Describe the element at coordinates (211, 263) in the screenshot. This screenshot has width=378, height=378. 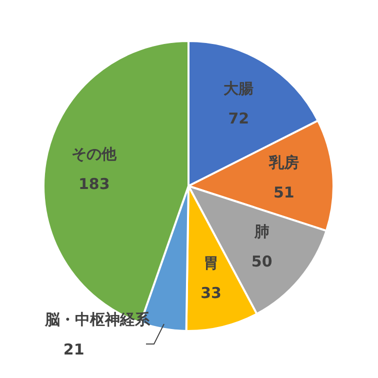
I see `slice-label: 胃` at that location.